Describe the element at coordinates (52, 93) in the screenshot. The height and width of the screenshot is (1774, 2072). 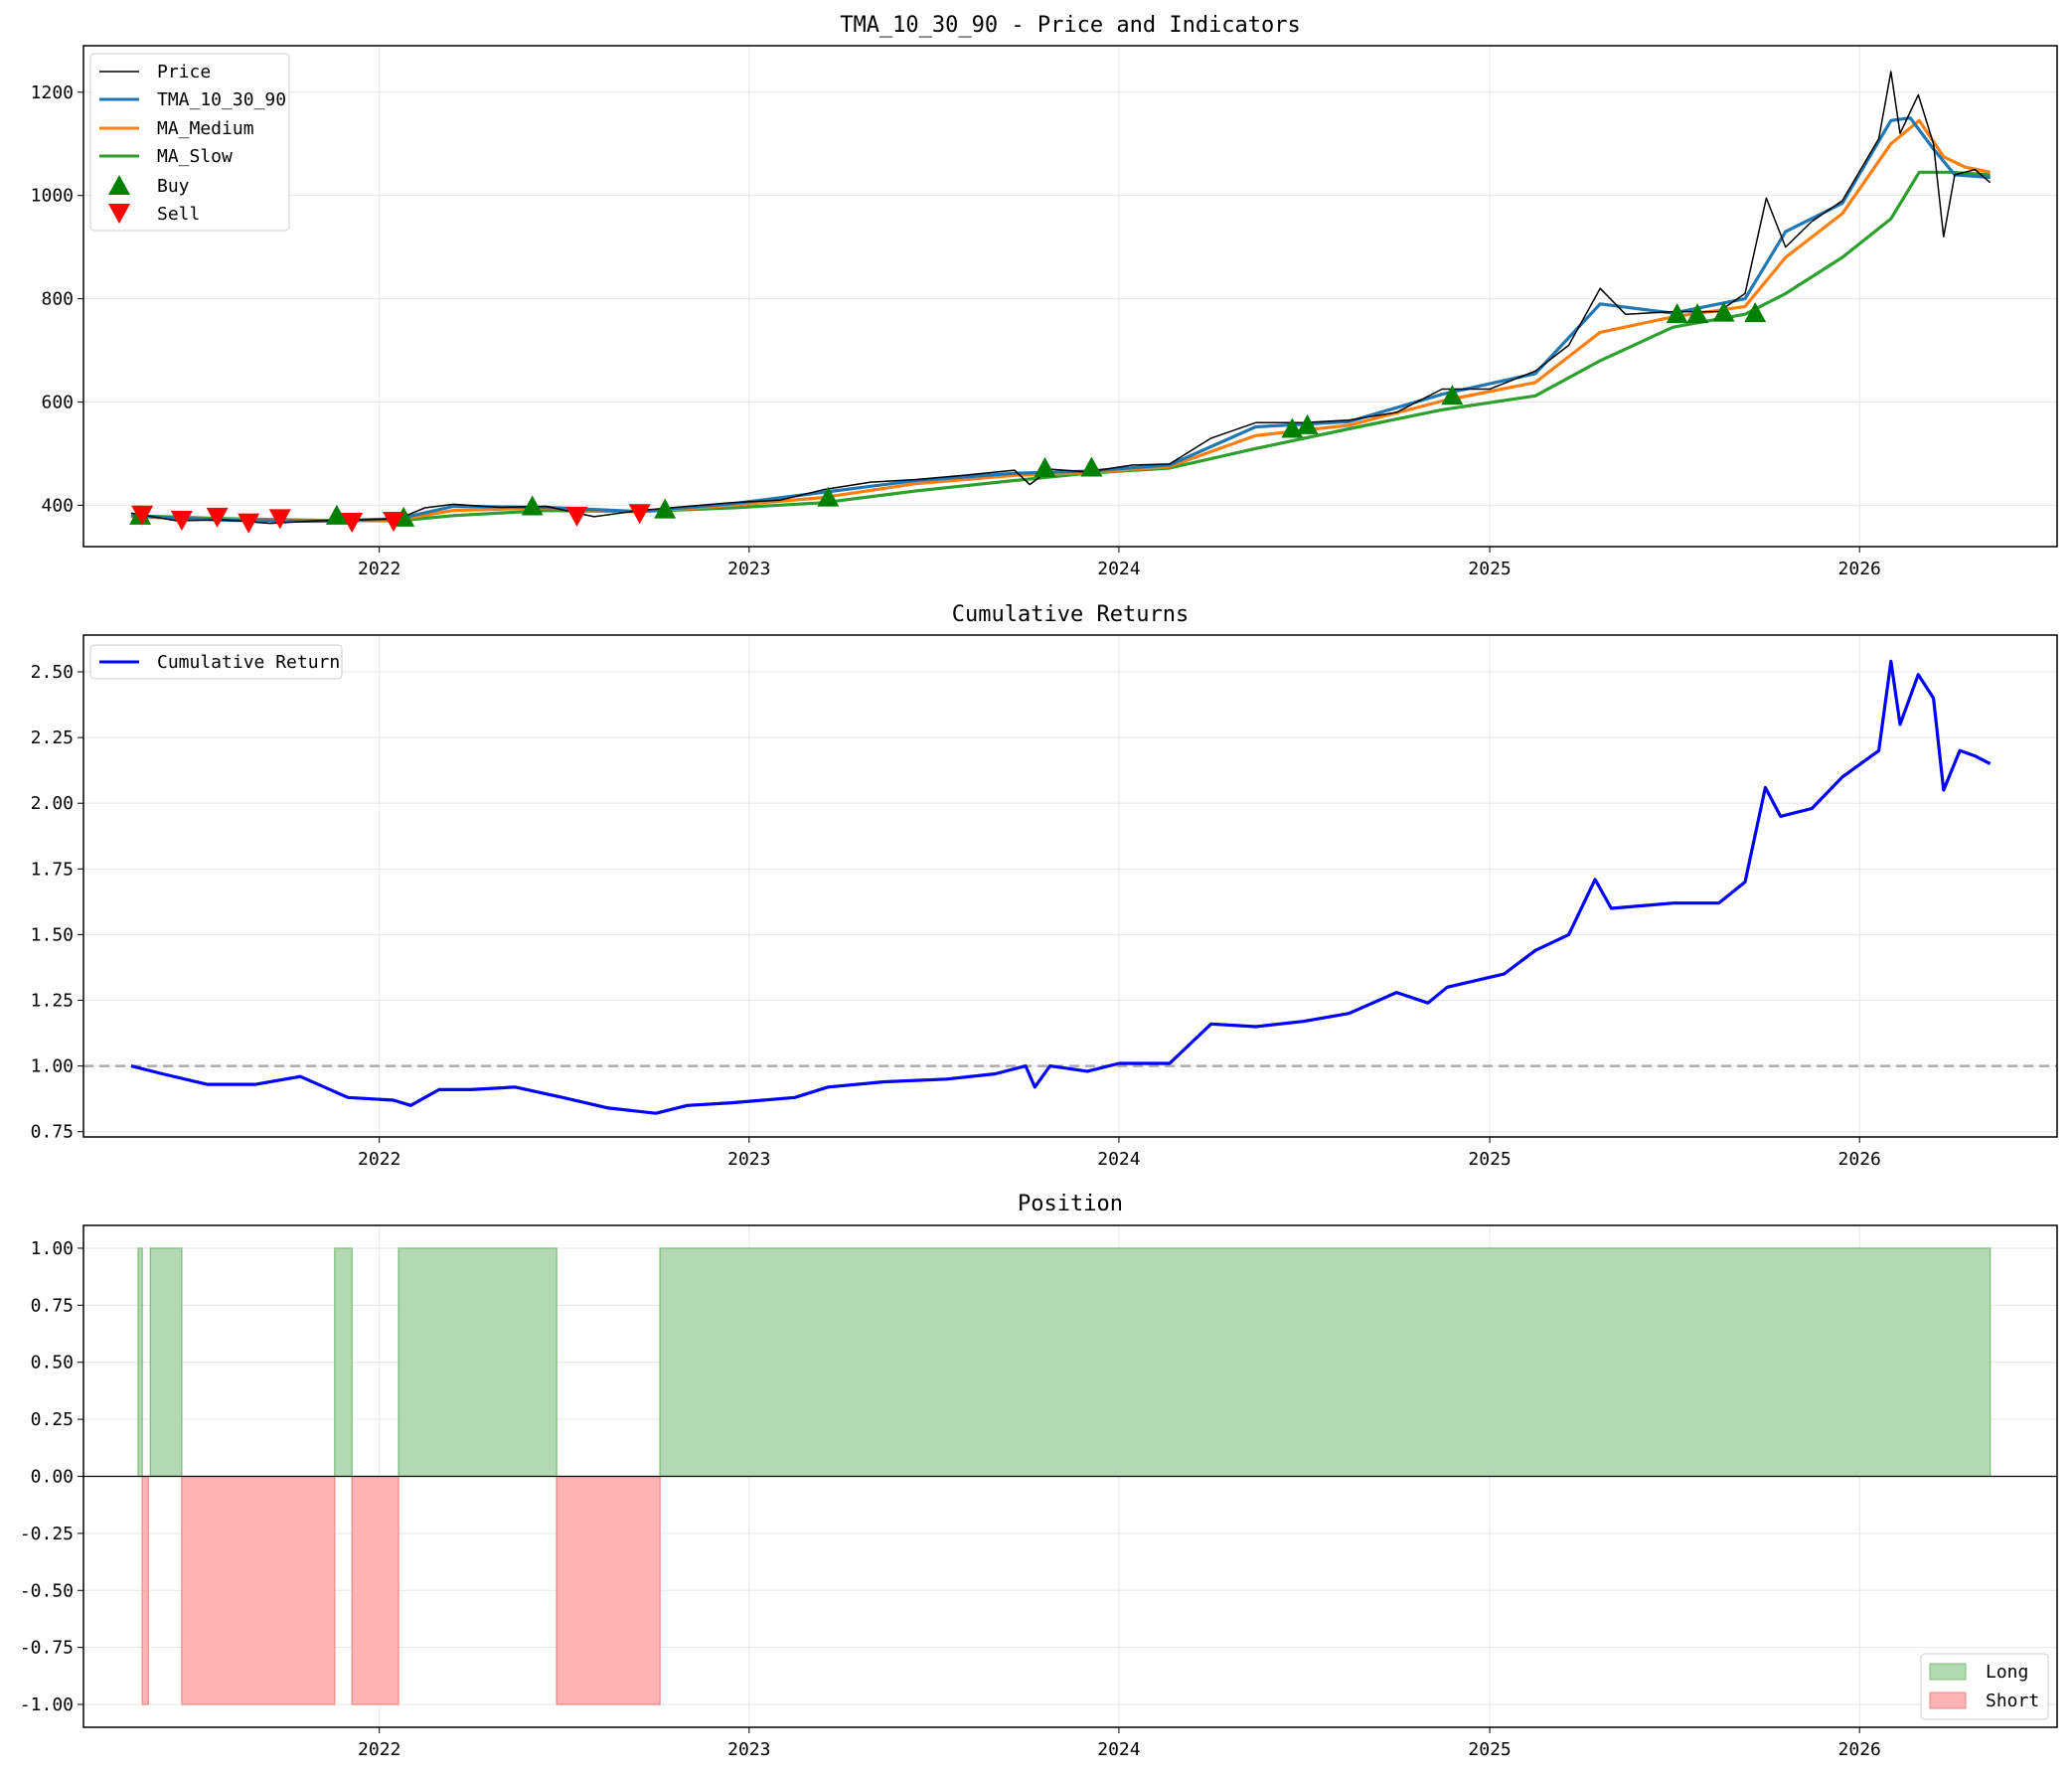
I see `y-tick-label: 1200` at that location.